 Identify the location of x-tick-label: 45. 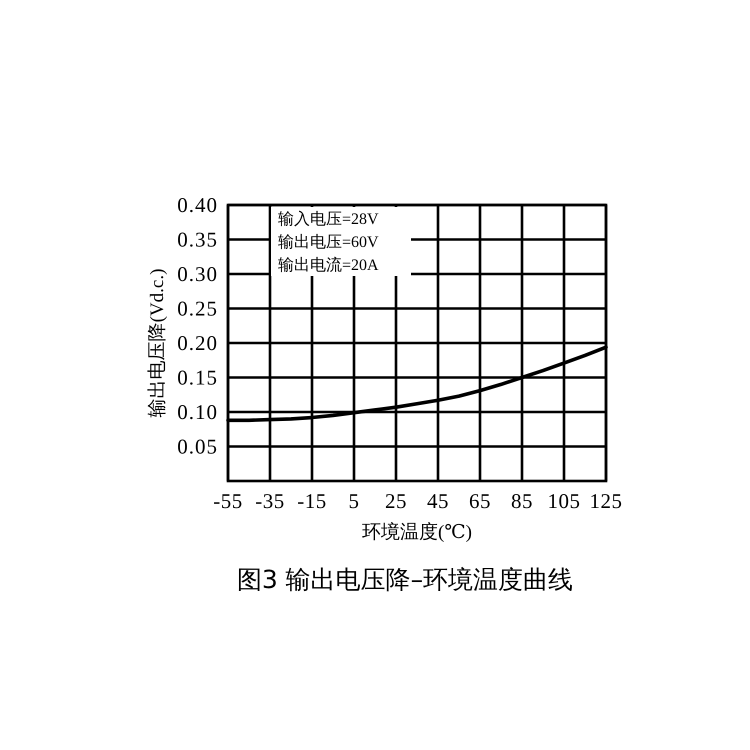
(438, 501).